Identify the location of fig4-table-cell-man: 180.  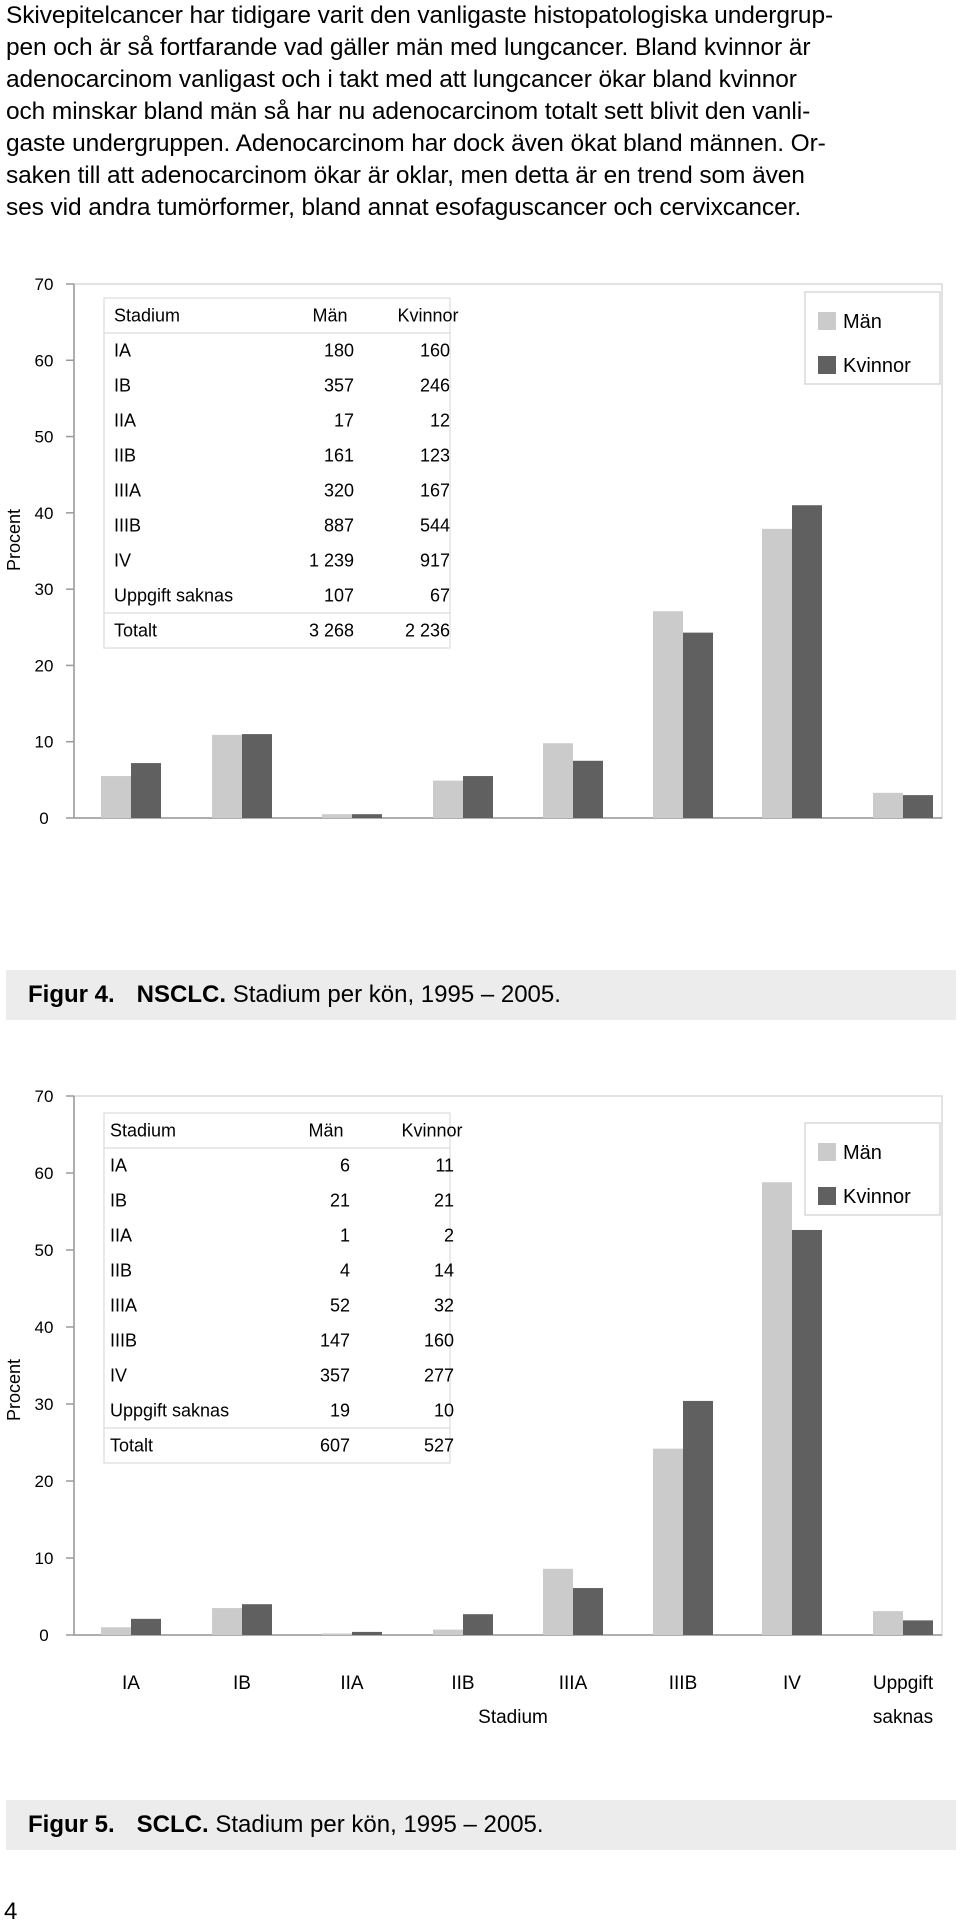
(339, 351).